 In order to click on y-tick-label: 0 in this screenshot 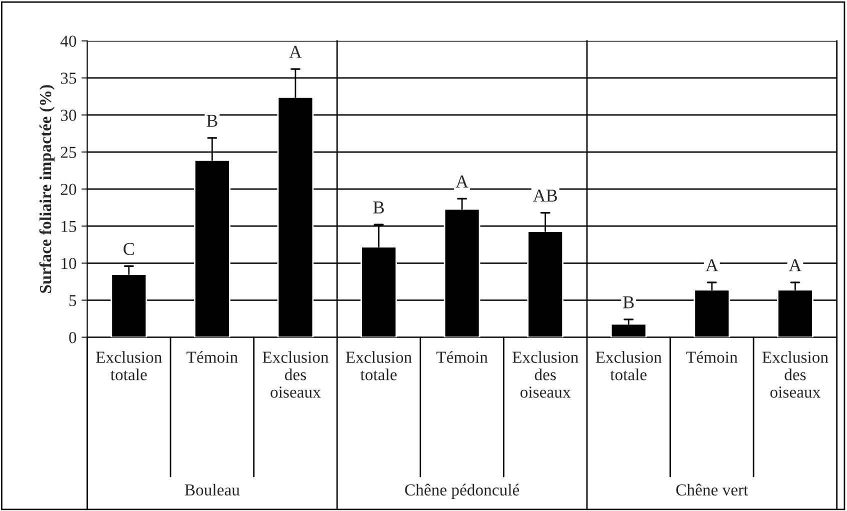, I will do `click(72, 338)`.